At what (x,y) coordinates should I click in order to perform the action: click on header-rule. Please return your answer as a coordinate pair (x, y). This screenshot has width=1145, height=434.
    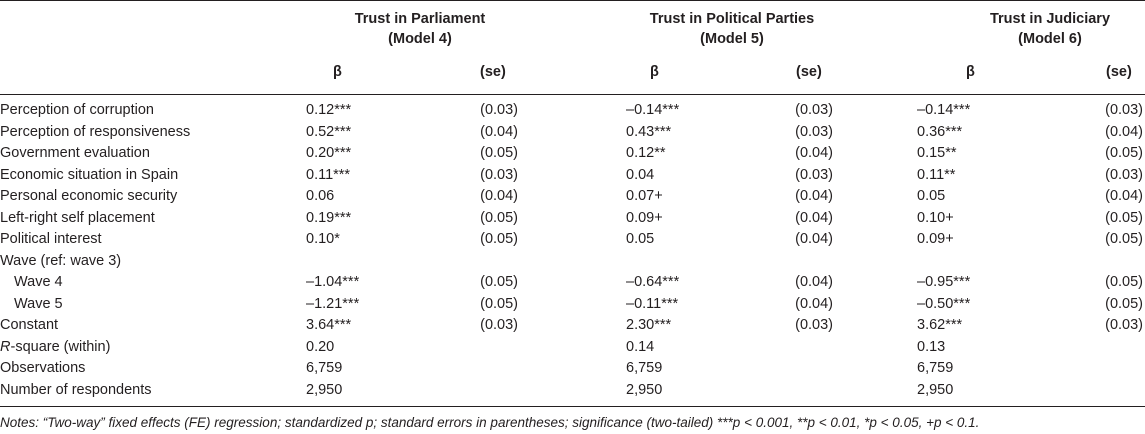
    Looking at the image, I should click on (572, 94).